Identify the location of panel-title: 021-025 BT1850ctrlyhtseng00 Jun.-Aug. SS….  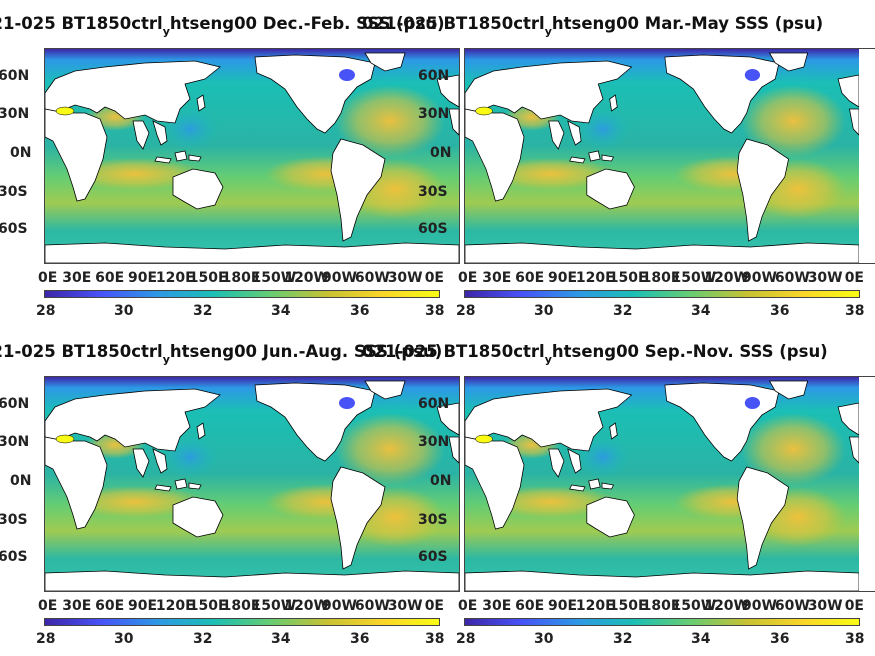
(221, 354).